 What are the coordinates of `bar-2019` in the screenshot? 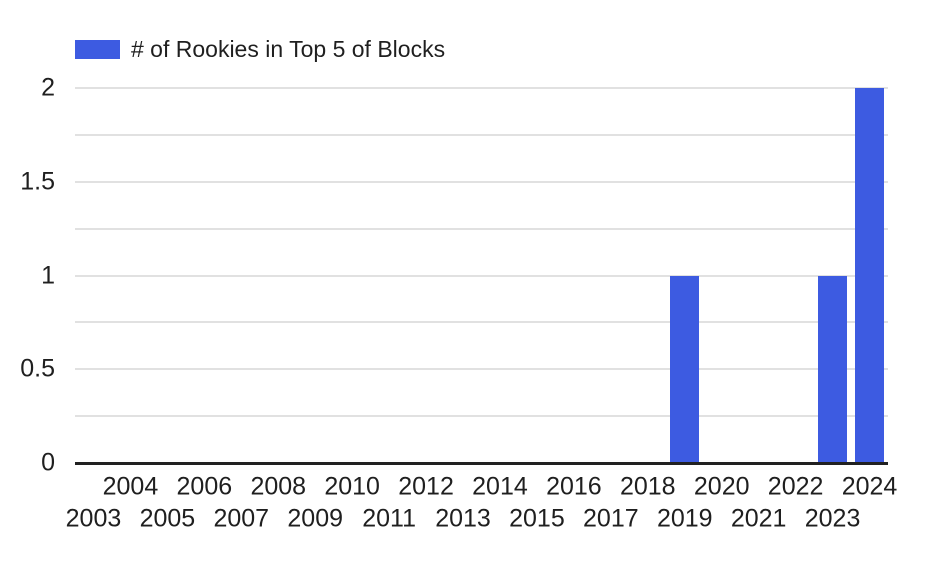 It's located at (685, 369).